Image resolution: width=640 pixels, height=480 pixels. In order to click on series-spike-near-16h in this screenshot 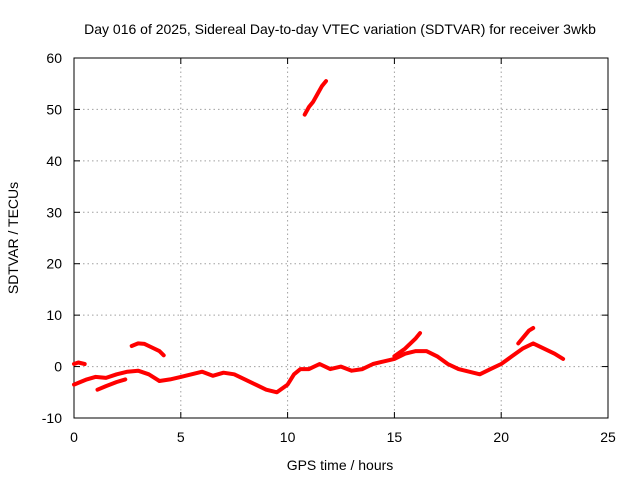, I will do `click(407, 345)`.